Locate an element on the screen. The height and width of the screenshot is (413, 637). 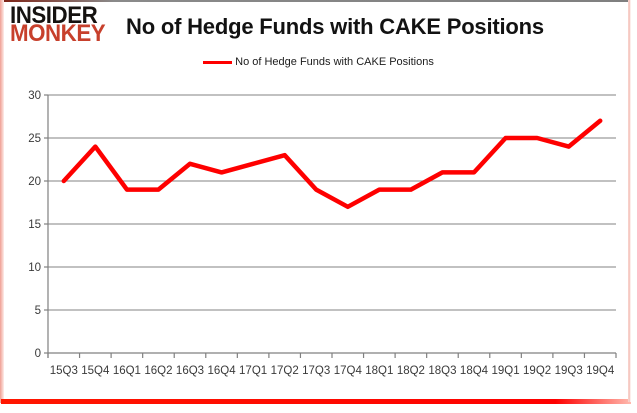
y-axis-tick-label: 10 is located at coordinates (34, 268).